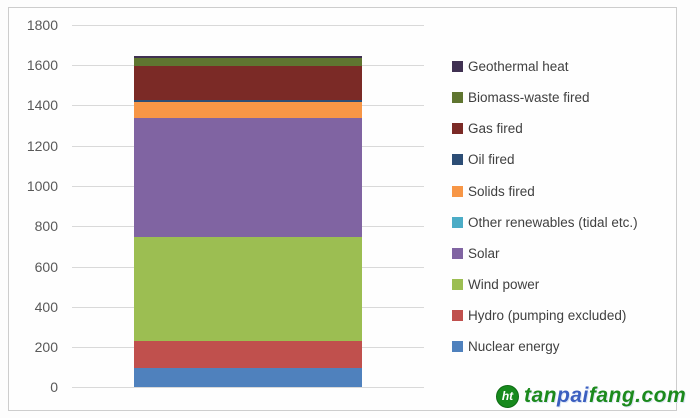 The width and height of the screenshot is (700, 418). I want to click on legend-label: Other renewables (tidal etc.), so click(553, 222).